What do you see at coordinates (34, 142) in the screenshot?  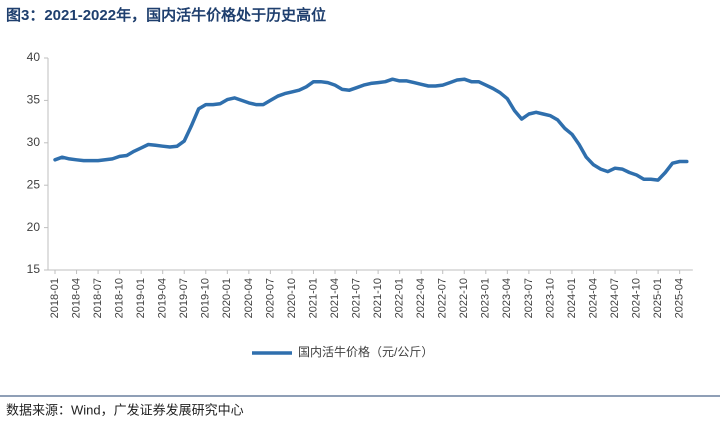 I see `y-tick-label: 30` at bounding box center [34, 142].